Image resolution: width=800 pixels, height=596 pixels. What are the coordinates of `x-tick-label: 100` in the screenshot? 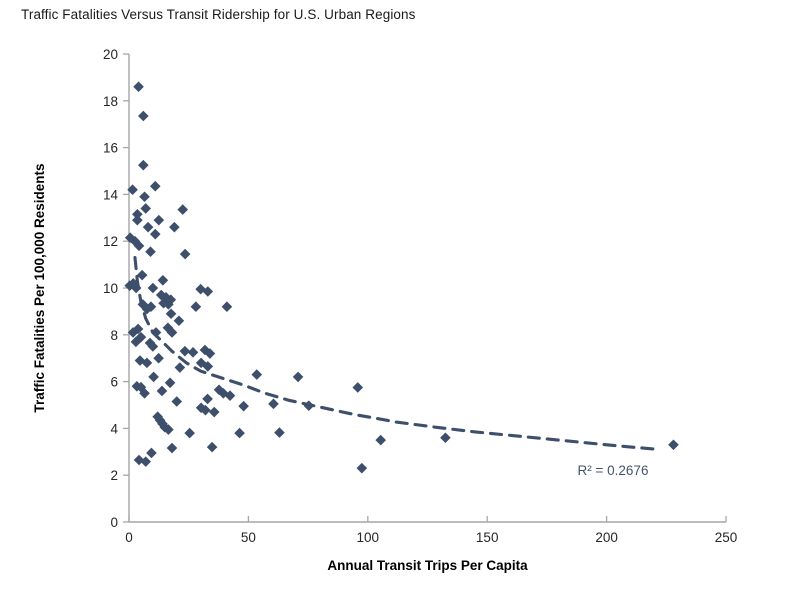 It's located at (368, 537).